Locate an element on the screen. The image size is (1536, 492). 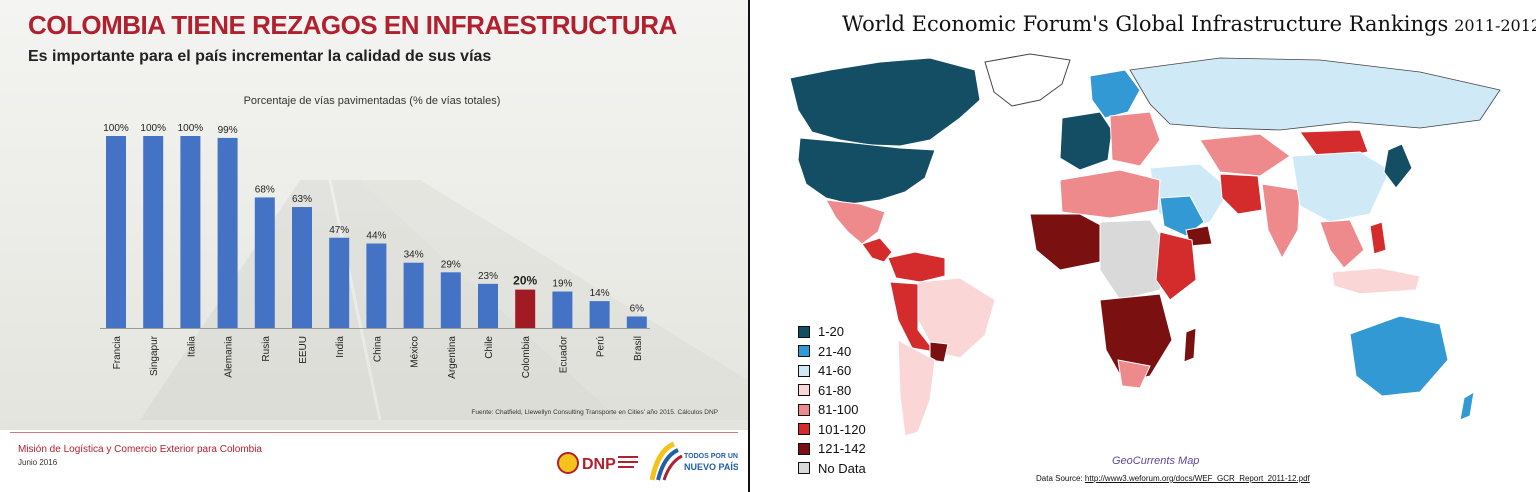
map-credit: GeoCurrents Map is located at coordinates (1156, 461).